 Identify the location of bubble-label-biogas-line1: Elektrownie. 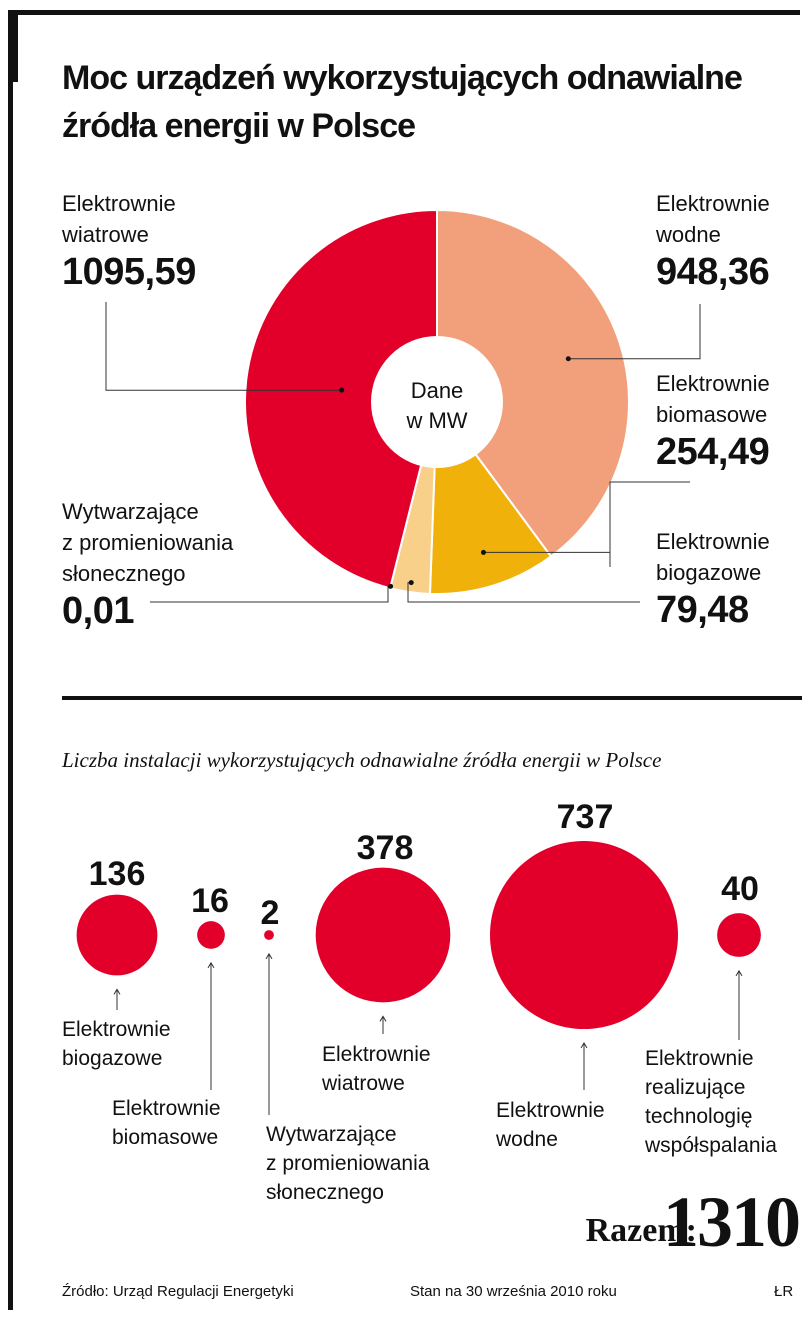
(116, 1029).